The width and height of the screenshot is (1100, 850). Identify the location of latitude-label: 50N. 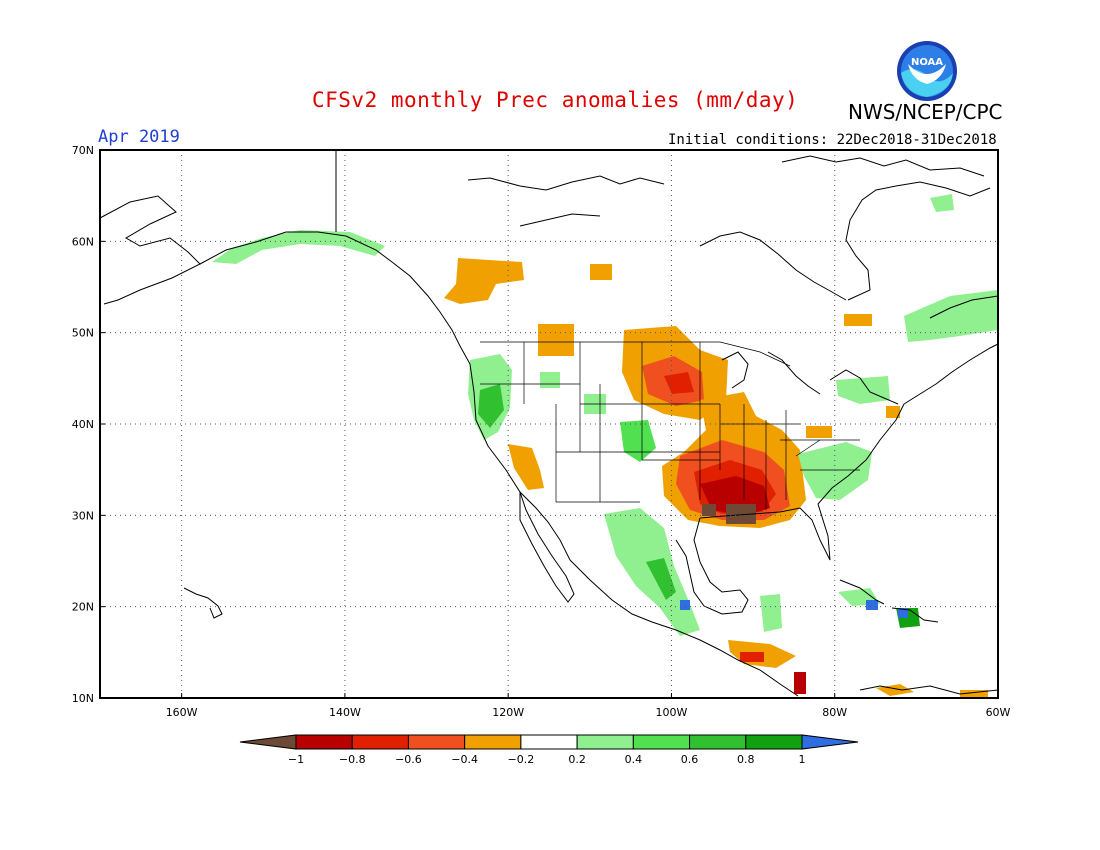
(83, 333).